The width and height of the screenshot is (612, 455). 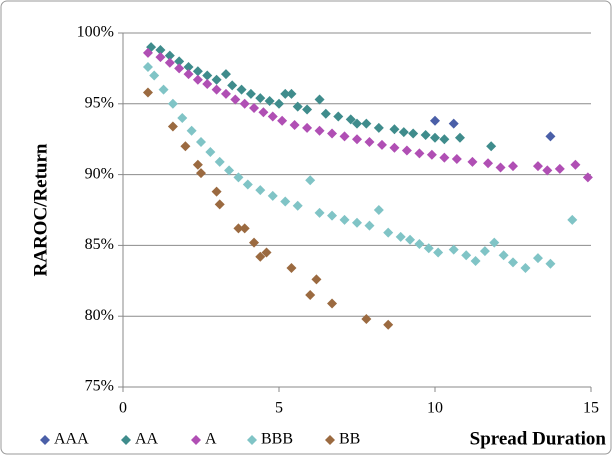 I want to click on y-tick-label: 80%, so click(x=99, y=315).